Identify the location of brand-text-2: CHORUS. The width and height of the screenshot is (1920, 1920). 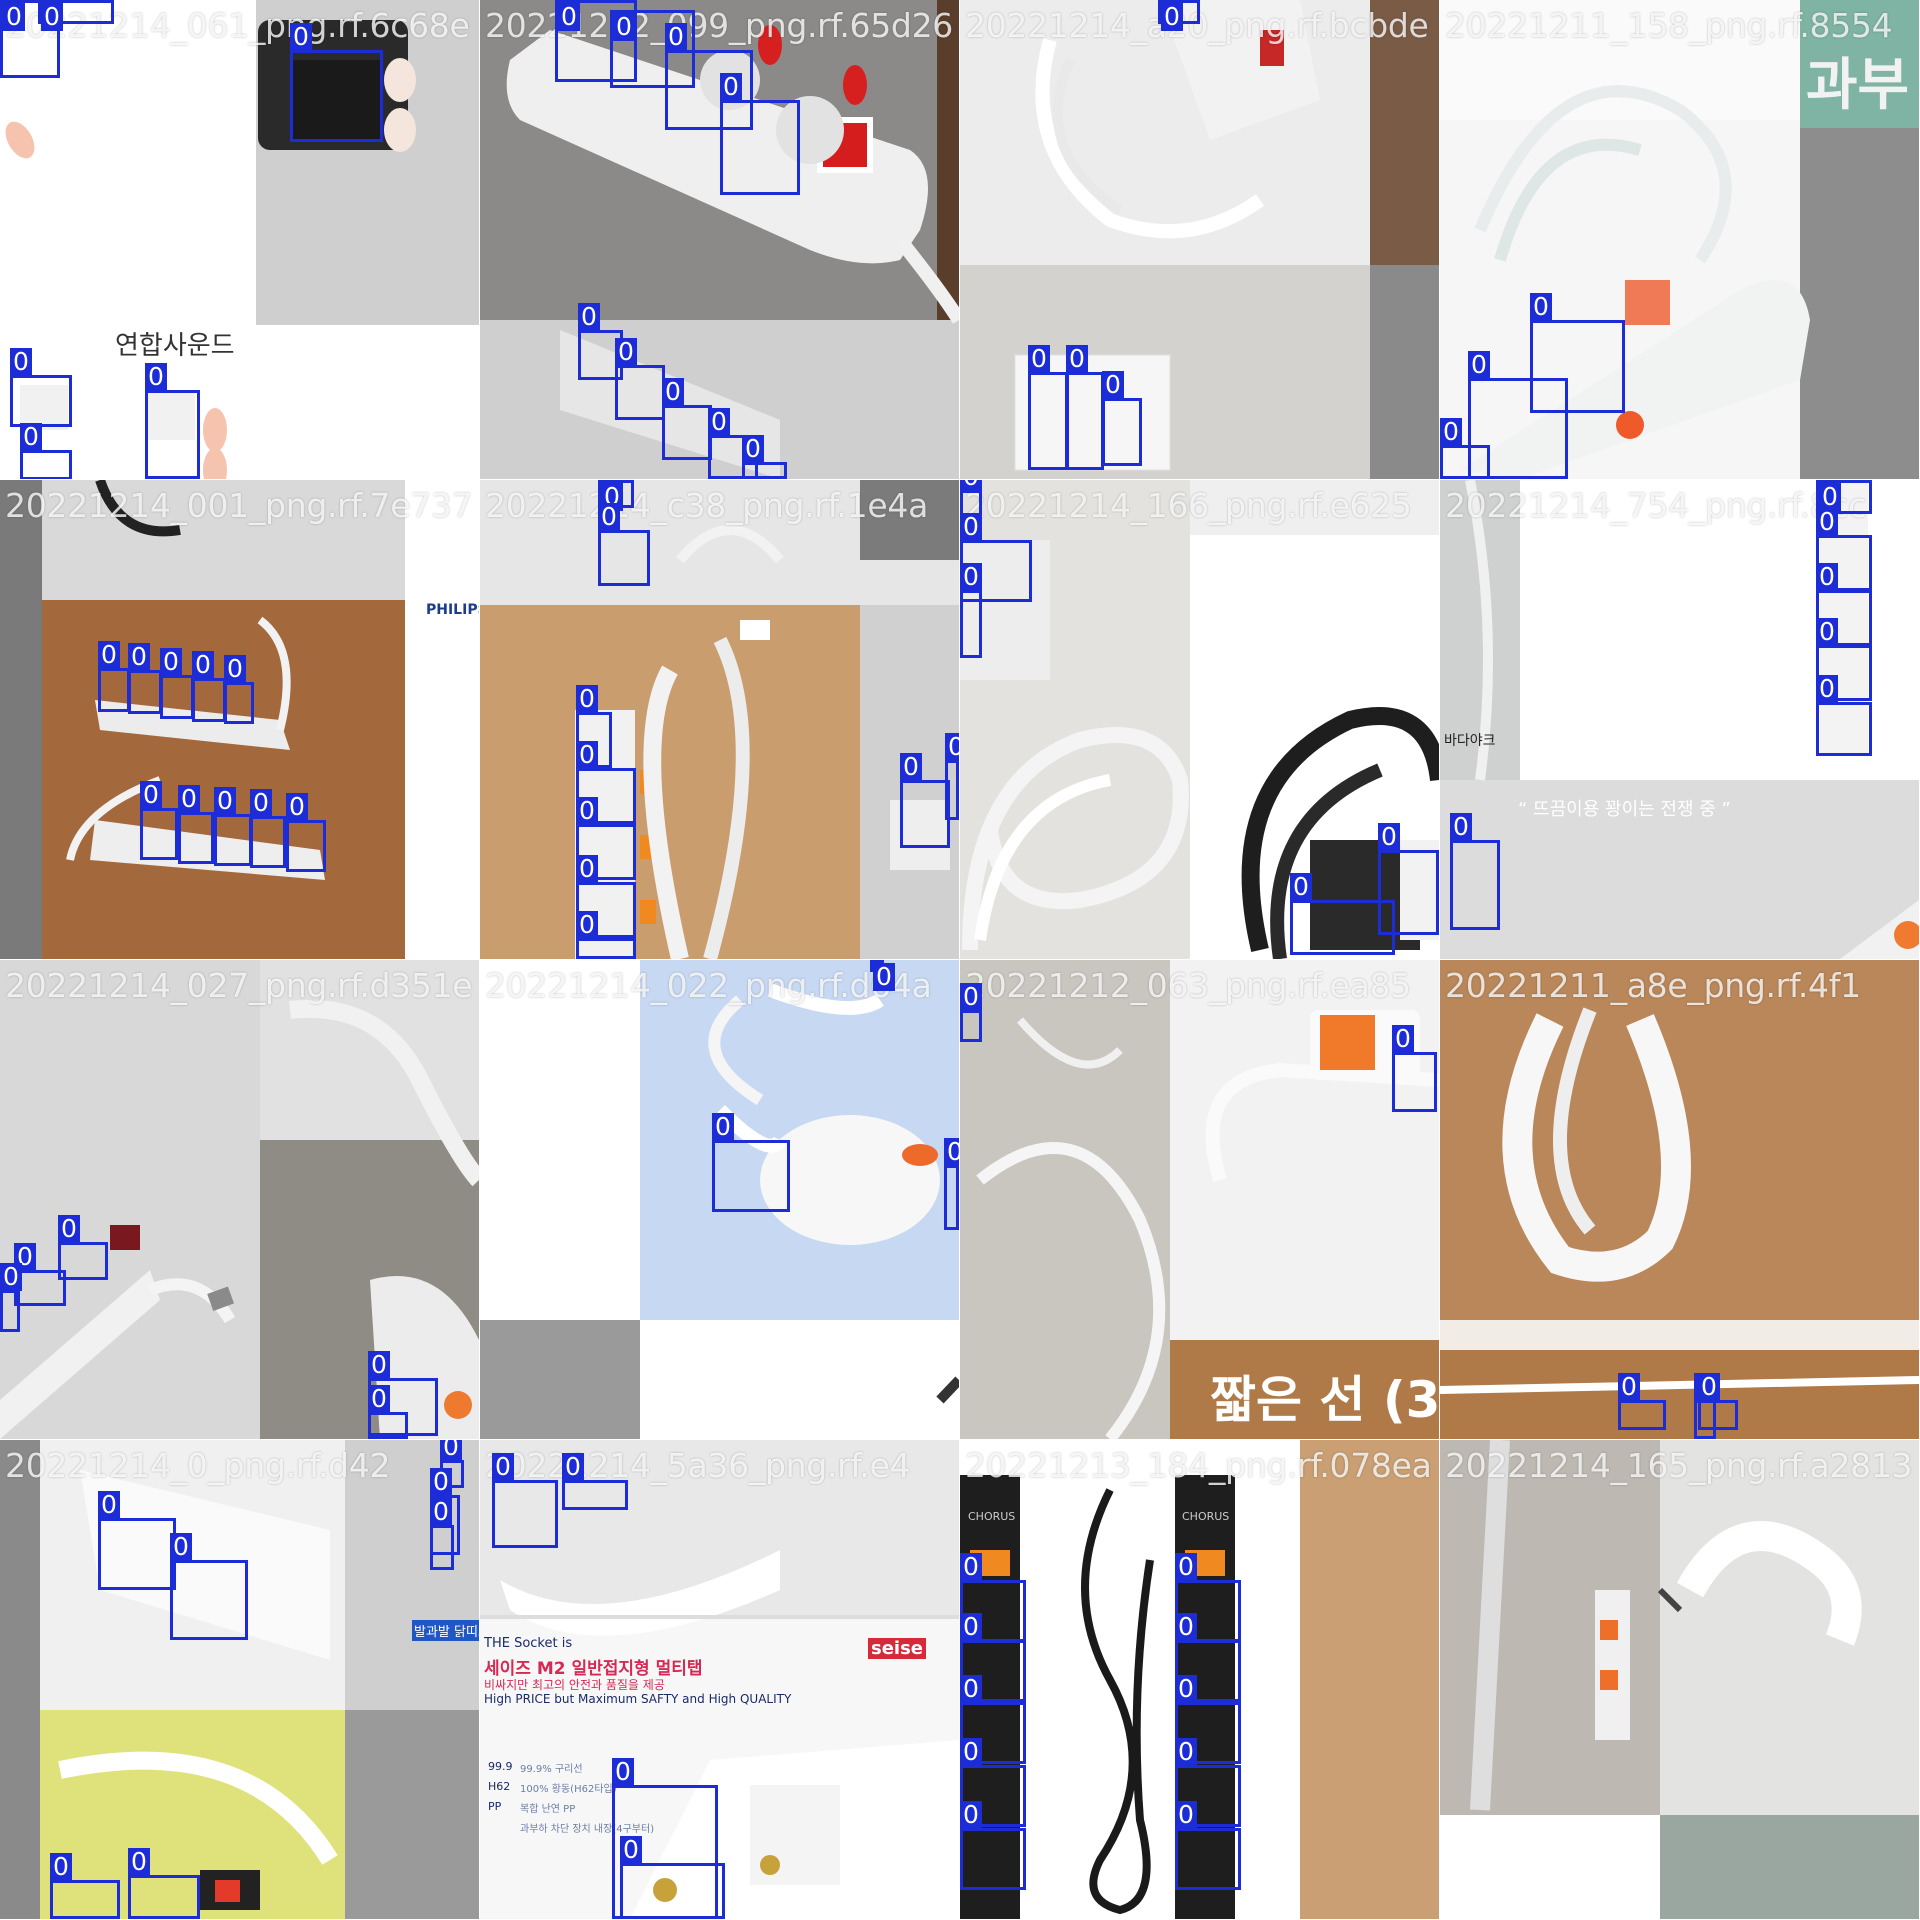
(1206, 1516).